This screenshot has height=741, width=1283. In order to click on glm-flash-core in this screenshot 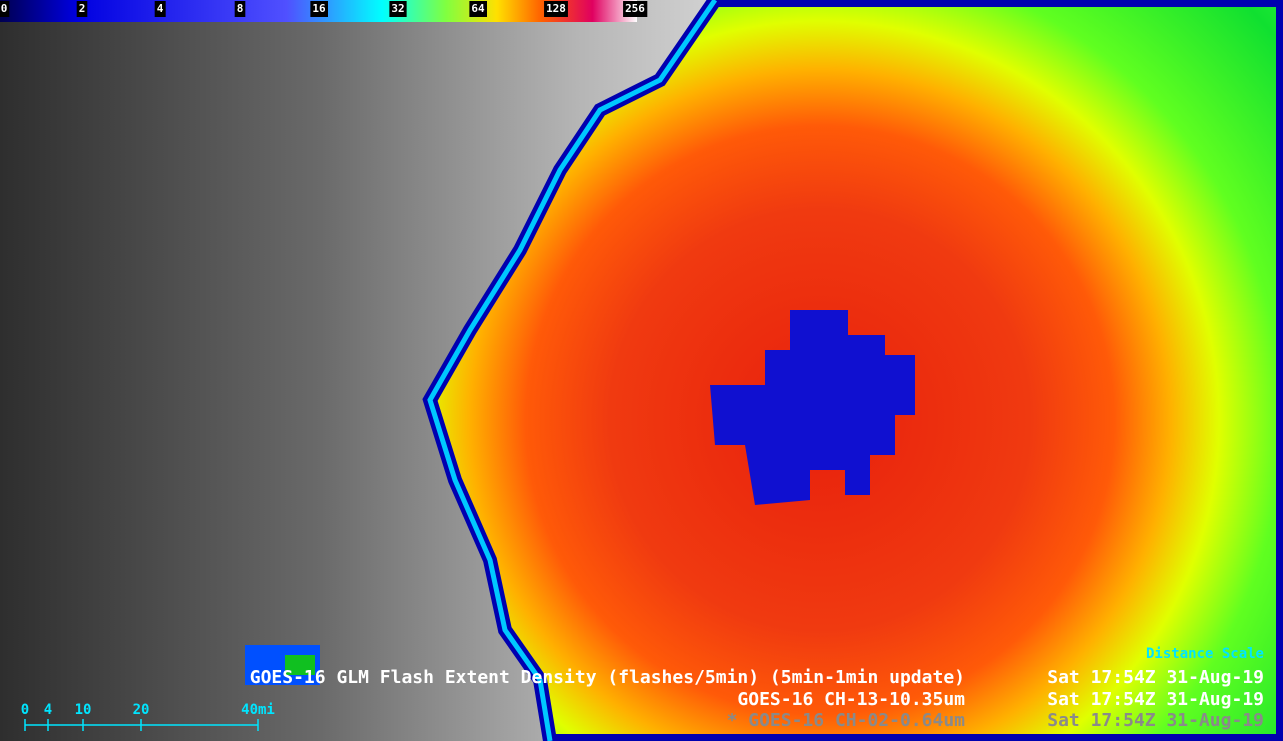, I will do `click(812, 407)`.